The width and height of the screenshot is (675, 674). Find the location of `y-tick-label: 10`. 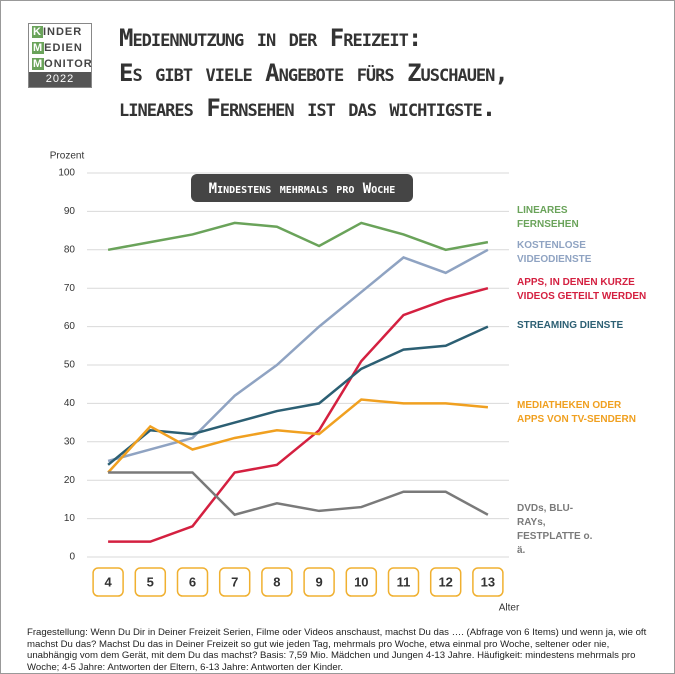

y-tick-label: 10 is located at coordinates (70, 518).